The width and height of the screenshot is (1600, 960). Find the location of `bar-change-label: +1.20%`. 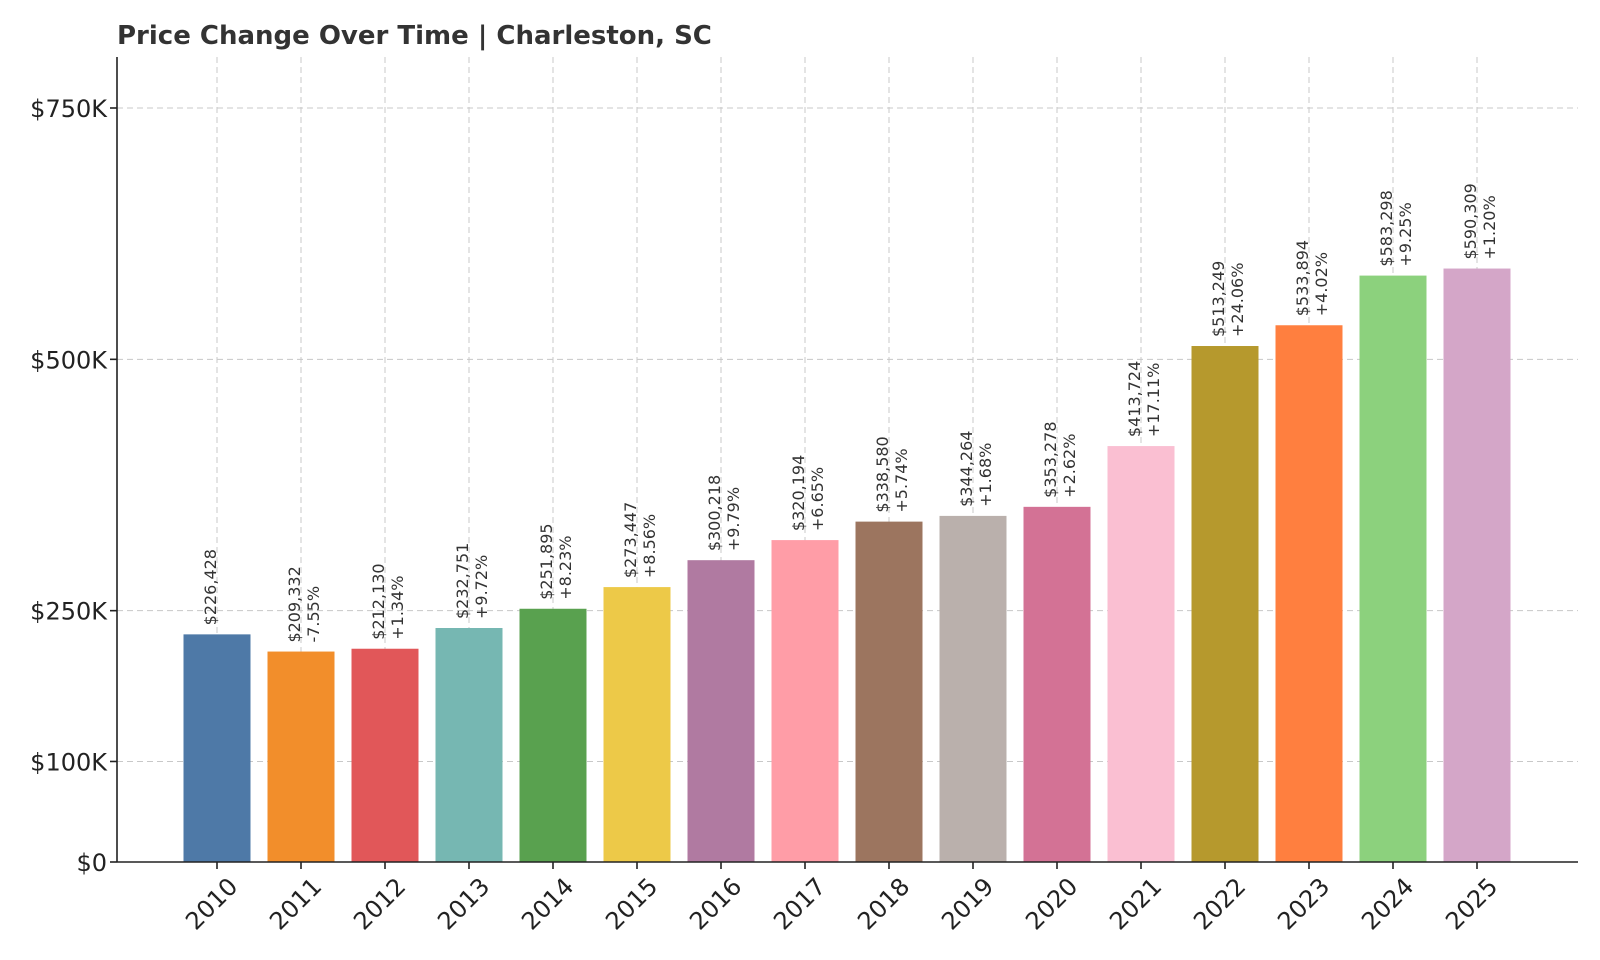

bar-change-label: +1.20% is located at coordinates (1489, 227).